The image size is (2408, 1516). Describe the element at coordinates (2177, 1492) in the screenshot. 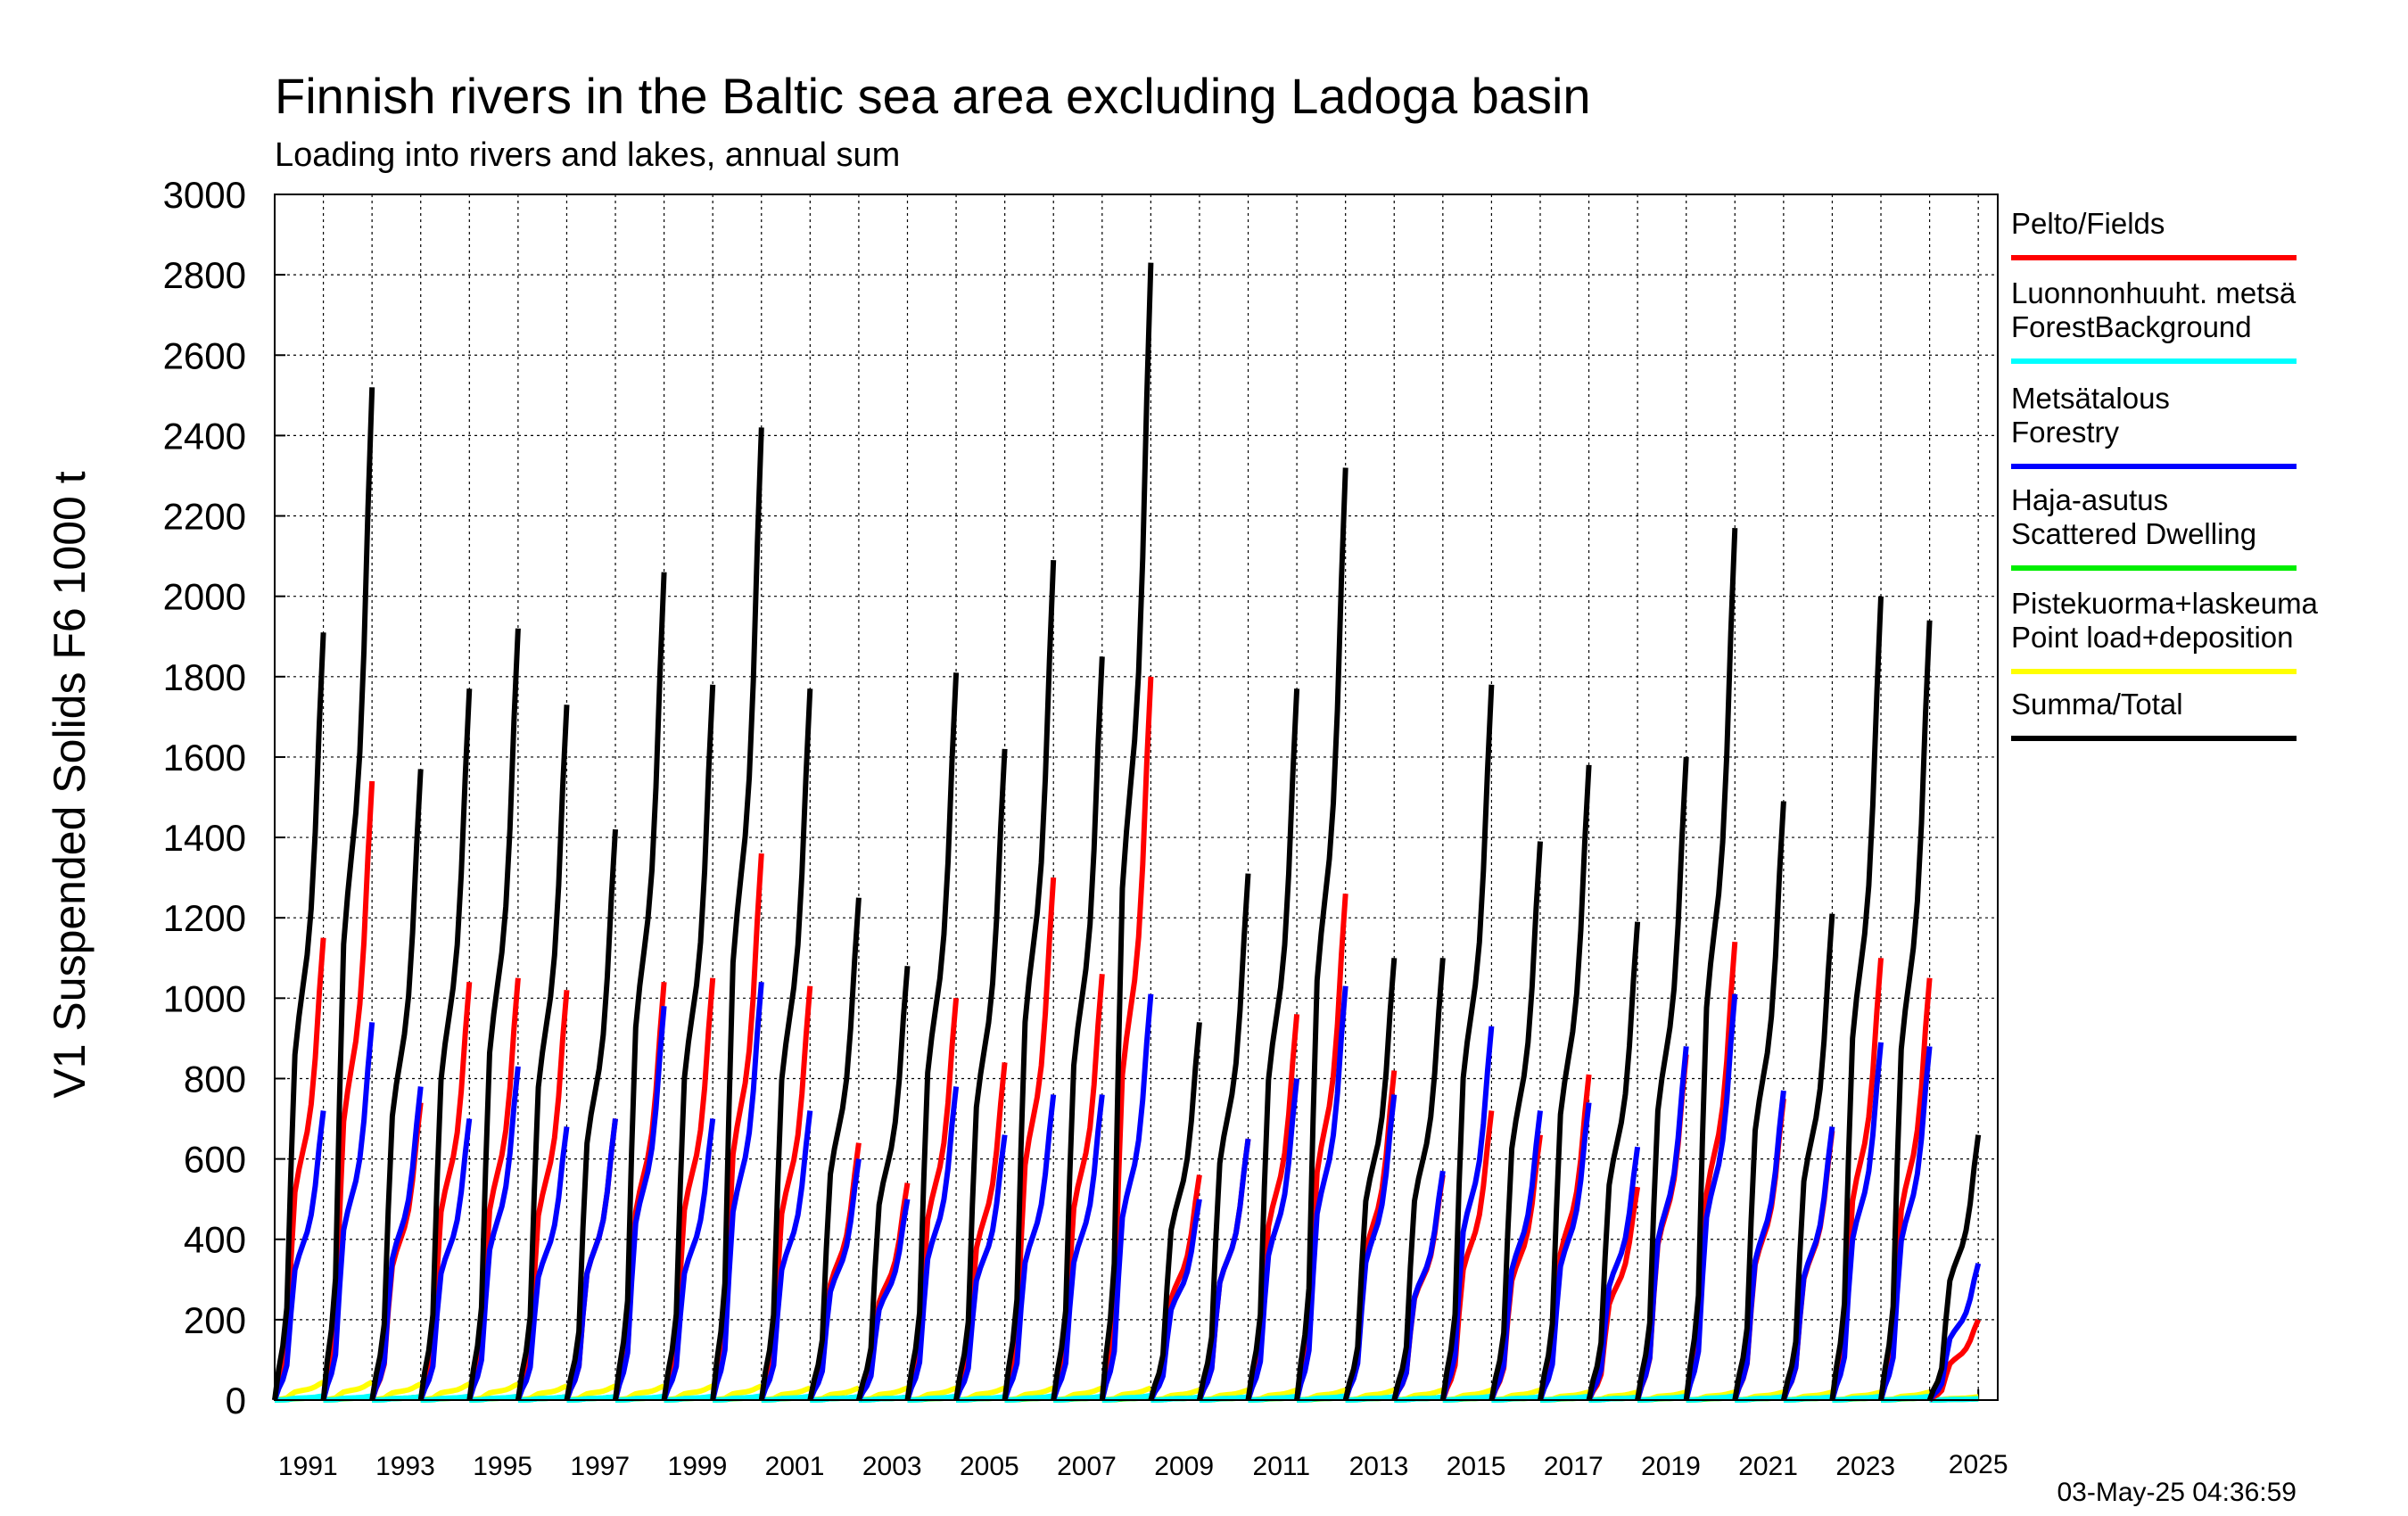

I see `timestamp: 03-May-25 04:36:59` at that location.